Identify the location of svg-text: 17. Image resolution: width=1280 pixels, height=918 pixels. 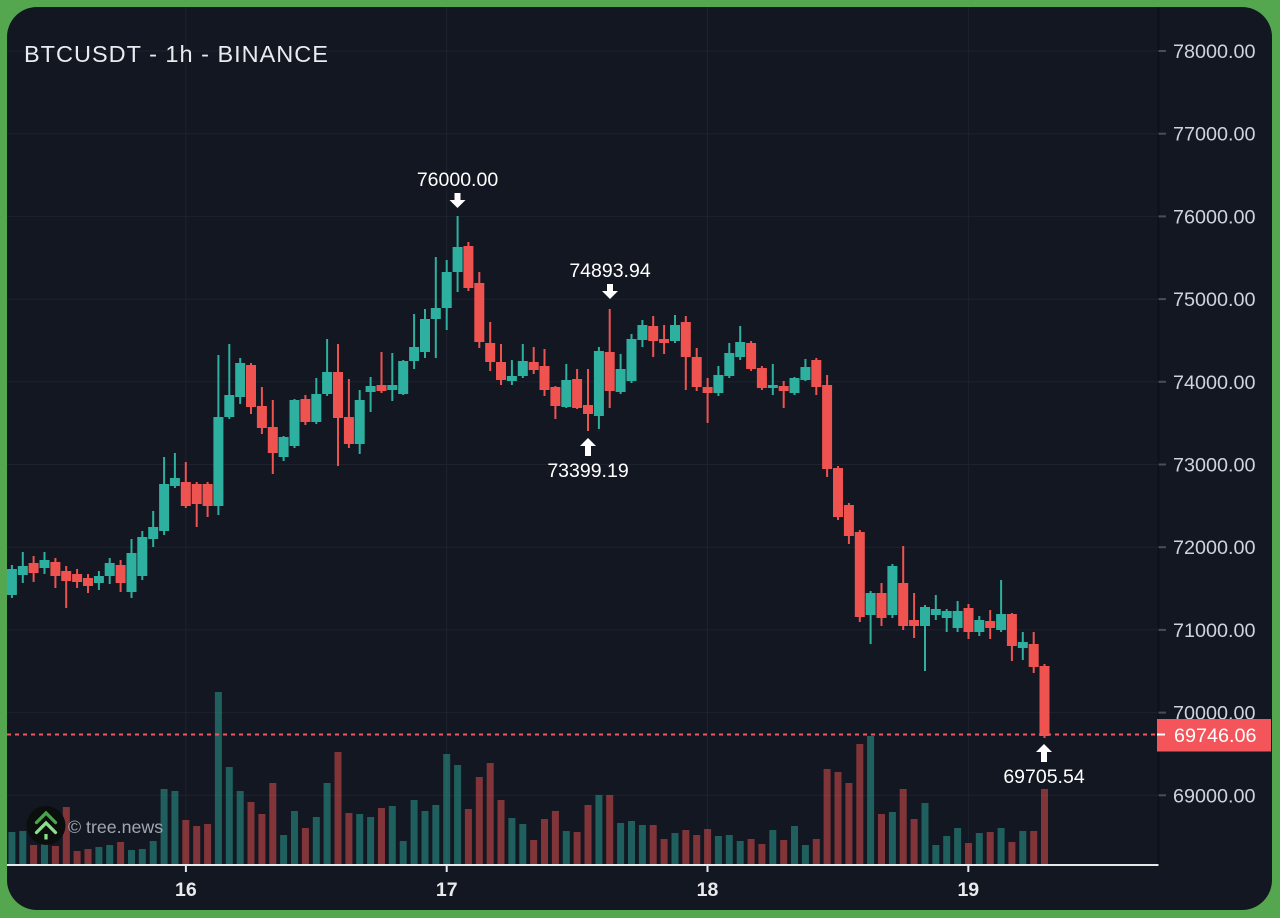
(447, 890).